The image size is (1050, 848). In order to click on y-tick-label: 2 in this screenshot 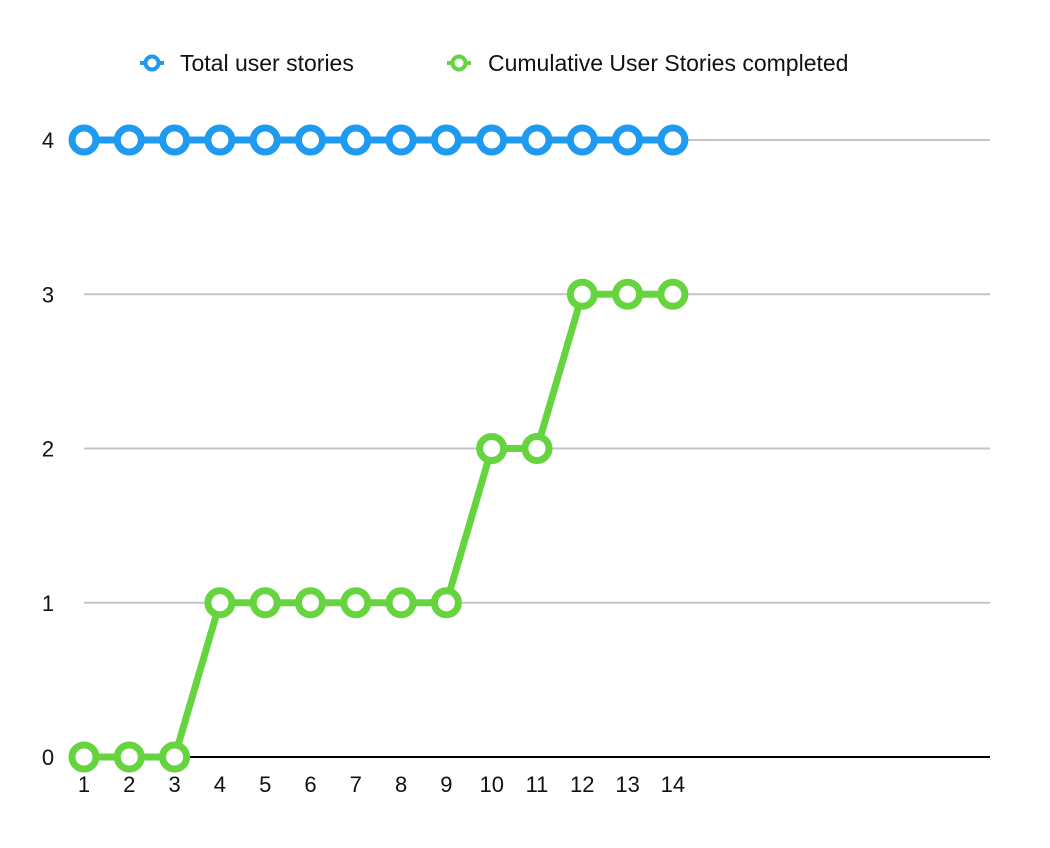, I will do `click(48, 449)`.